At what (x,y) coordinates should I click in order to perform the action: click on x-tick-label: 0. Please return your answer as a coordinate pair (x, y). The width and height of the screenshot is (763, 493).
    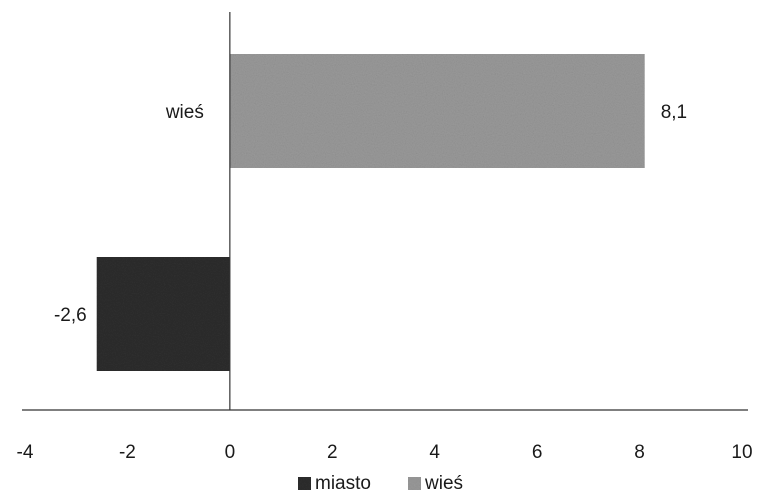
    Looking at the image, I should click on (230, 452).